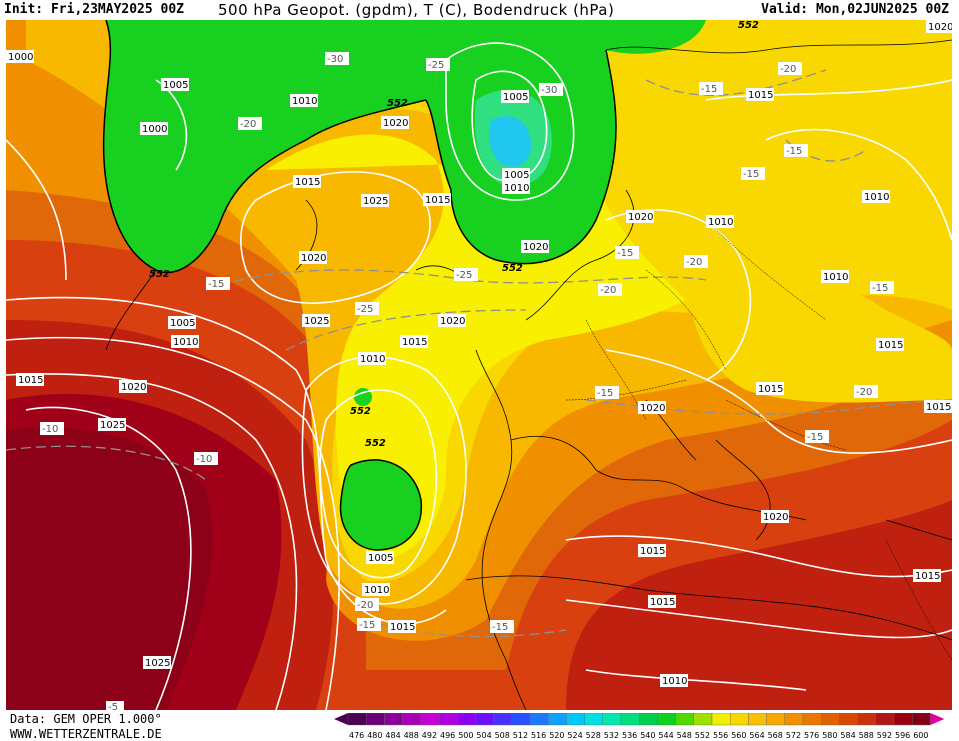 This screenshot has height=741, width=959. I want to click on legend-value: 500, so click(465, 735).